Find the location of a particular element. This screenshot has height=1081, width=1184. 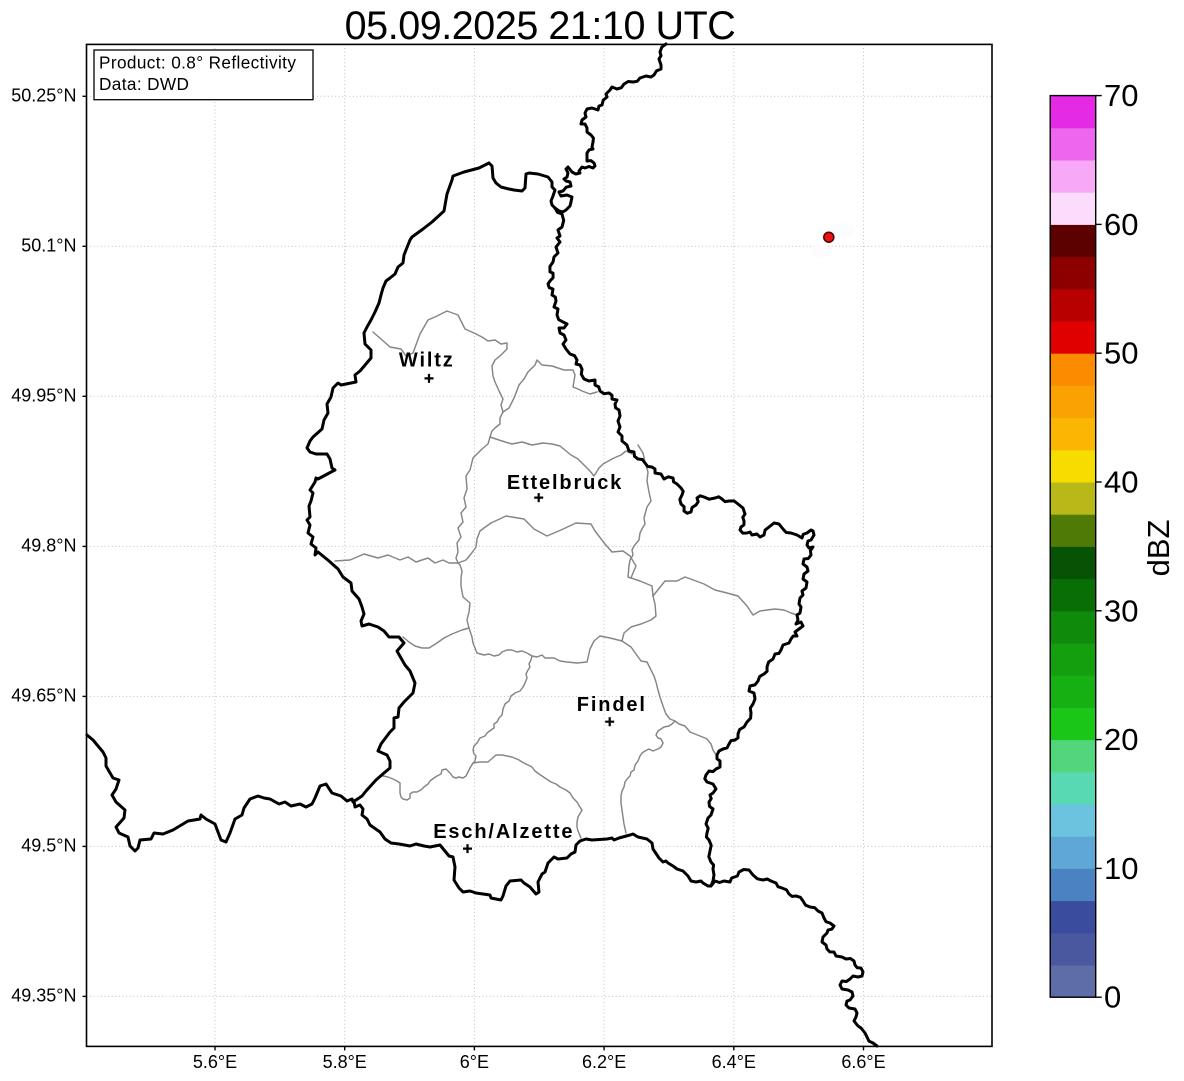

svg-text: 05.09.2025 21:10 UTC is located at coordinates (540, 26).